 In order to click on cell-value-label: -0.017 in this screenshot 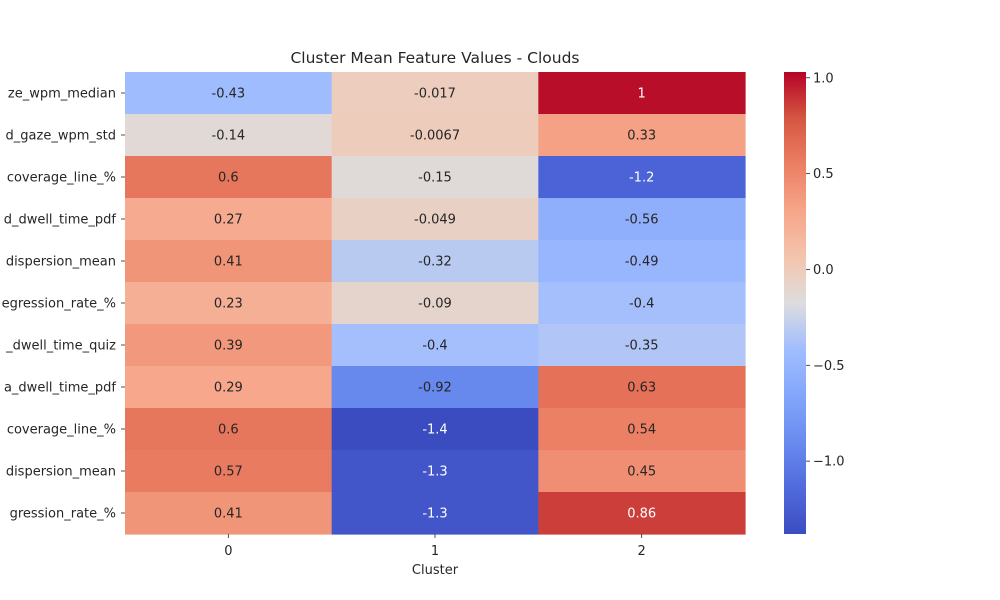, I will do `click(435, 94)`.